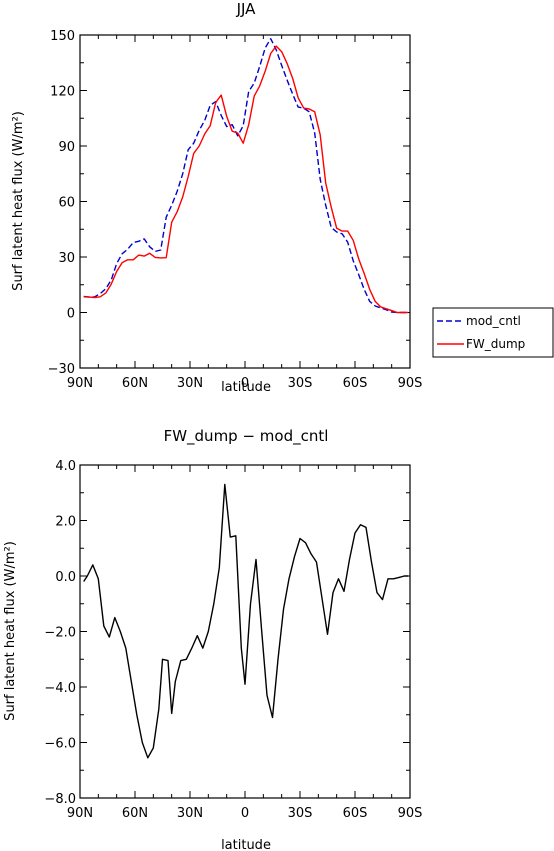  What do you see at coordinates (355, 813) in the screenshot?
I see `bottom-x-tick-label: 60S` at bounding box center [355, 813].